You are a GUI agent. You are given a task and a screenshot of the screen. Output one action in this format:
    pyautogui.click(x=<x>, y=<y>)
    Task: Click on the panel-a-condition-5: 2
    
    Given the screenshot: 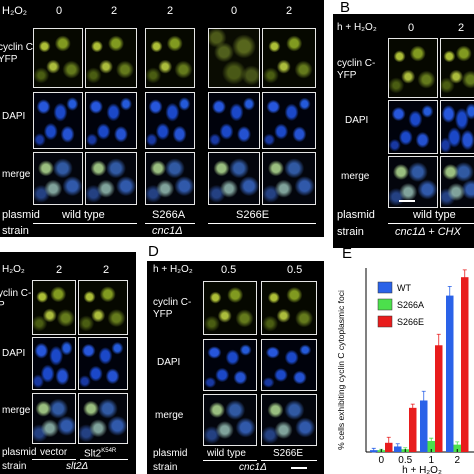 What is the action you would take?
    pyautogui.click(x=289, y=11)
    